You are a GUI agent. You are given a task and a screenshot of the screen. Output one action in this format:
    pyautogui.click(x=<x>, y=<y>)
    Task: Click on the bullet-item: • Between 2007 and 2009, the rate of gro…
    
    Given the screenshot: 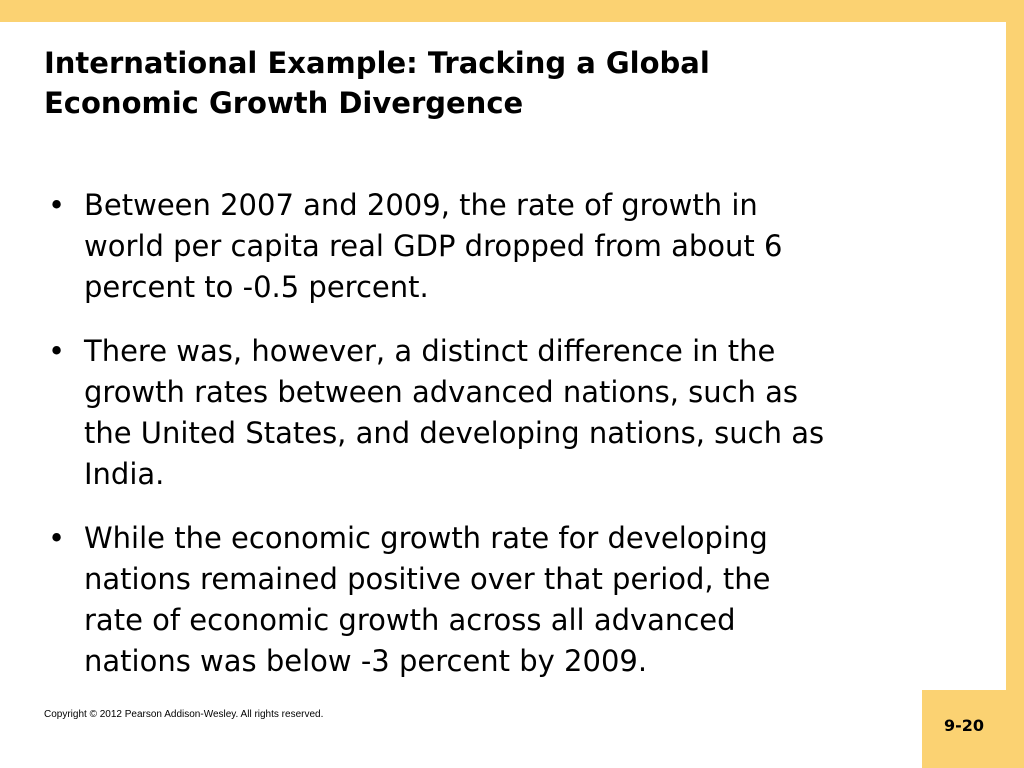 What is the action you would take?
    pyautogui.click(x=514, y=246)
    